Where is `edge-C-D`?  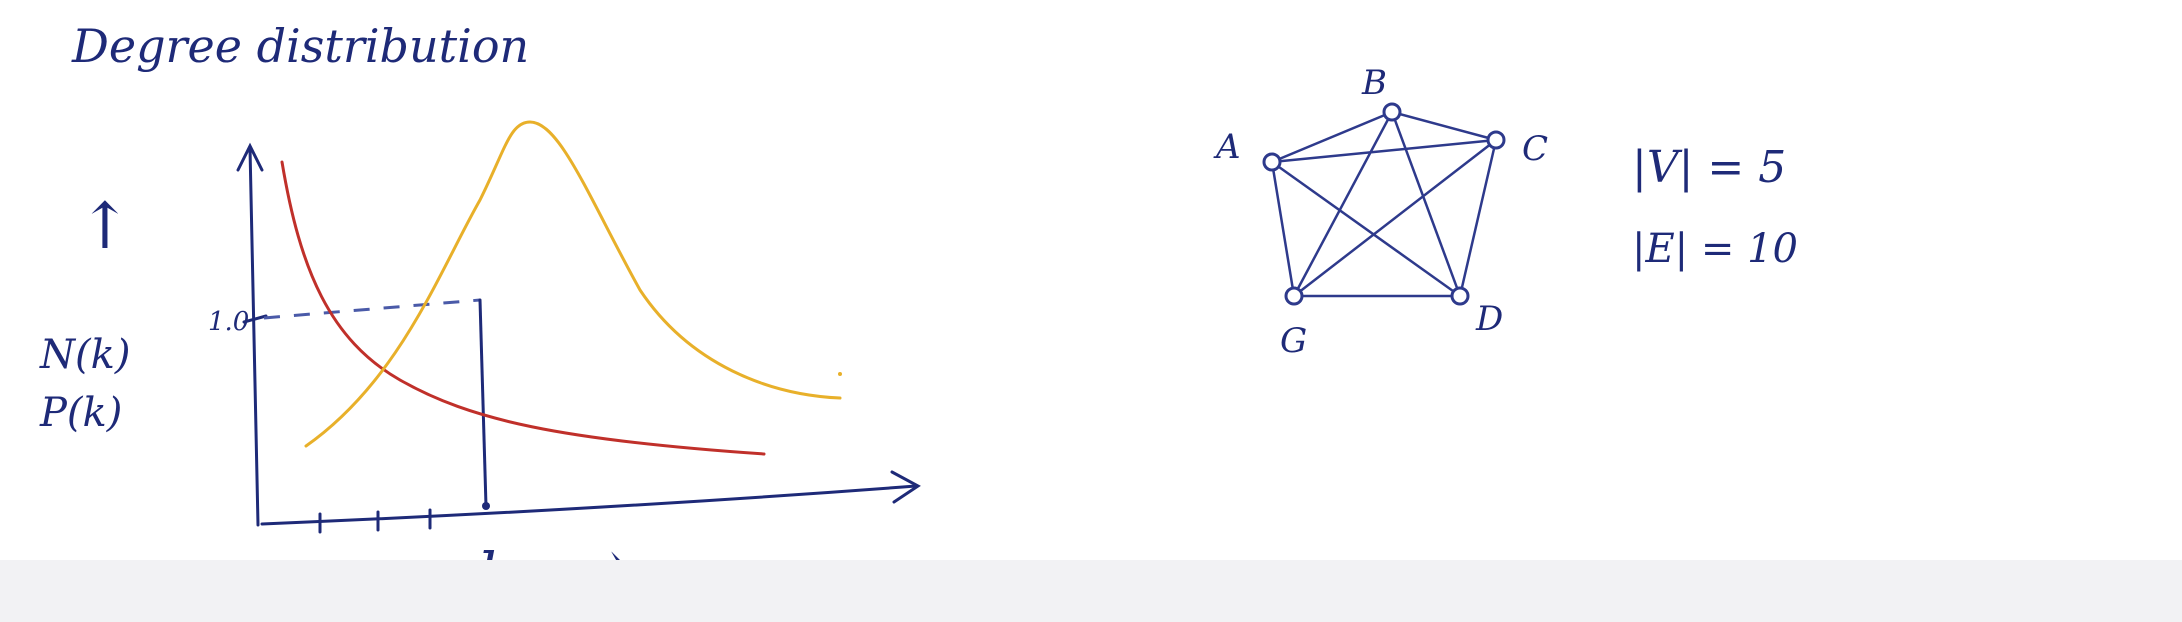 edge-C-D is located at coordinates (1478, 218).